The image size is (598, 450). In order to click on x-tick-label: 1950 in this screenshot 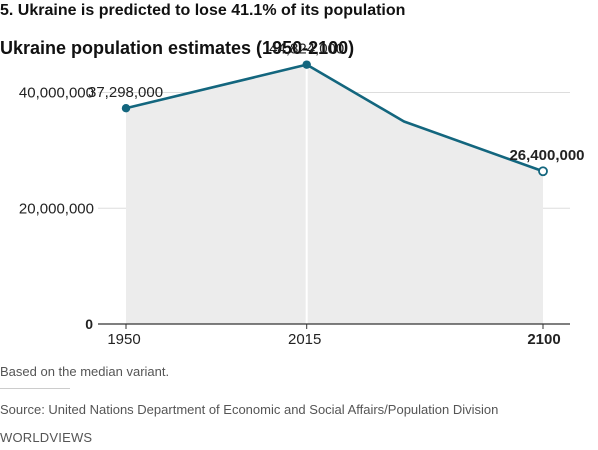, I will do `click(123, 339)`.